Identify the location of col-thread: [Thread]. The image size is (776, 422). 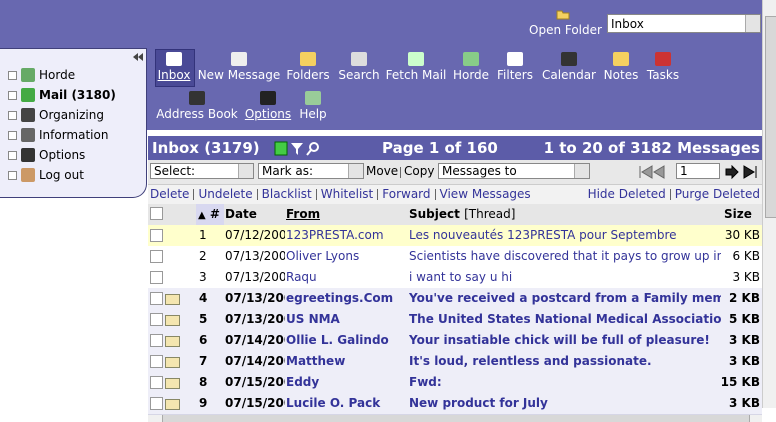
(490, 214).